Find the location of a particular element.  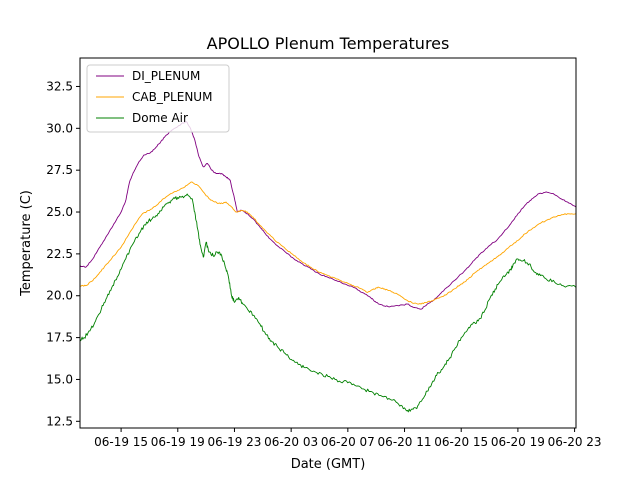

x-tick-label: 06-20 11 is located at coordinates (405, 442).